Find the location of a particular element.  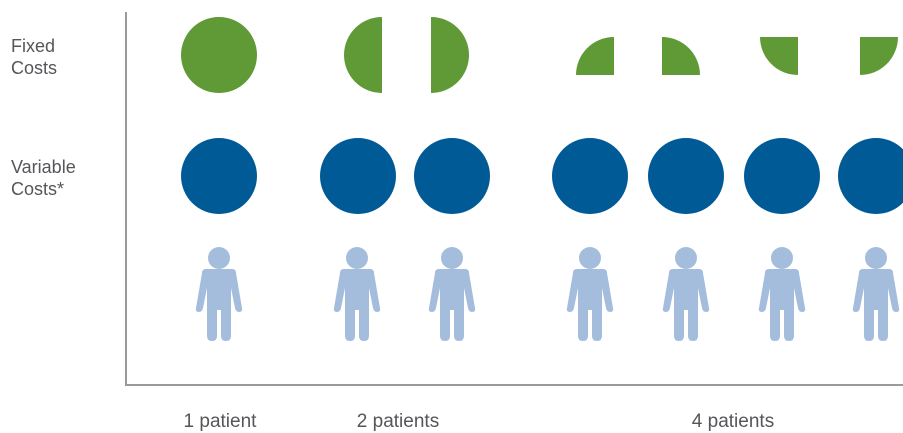

group-label-2-patients: 2 patients is located at coordinates (398, 421).